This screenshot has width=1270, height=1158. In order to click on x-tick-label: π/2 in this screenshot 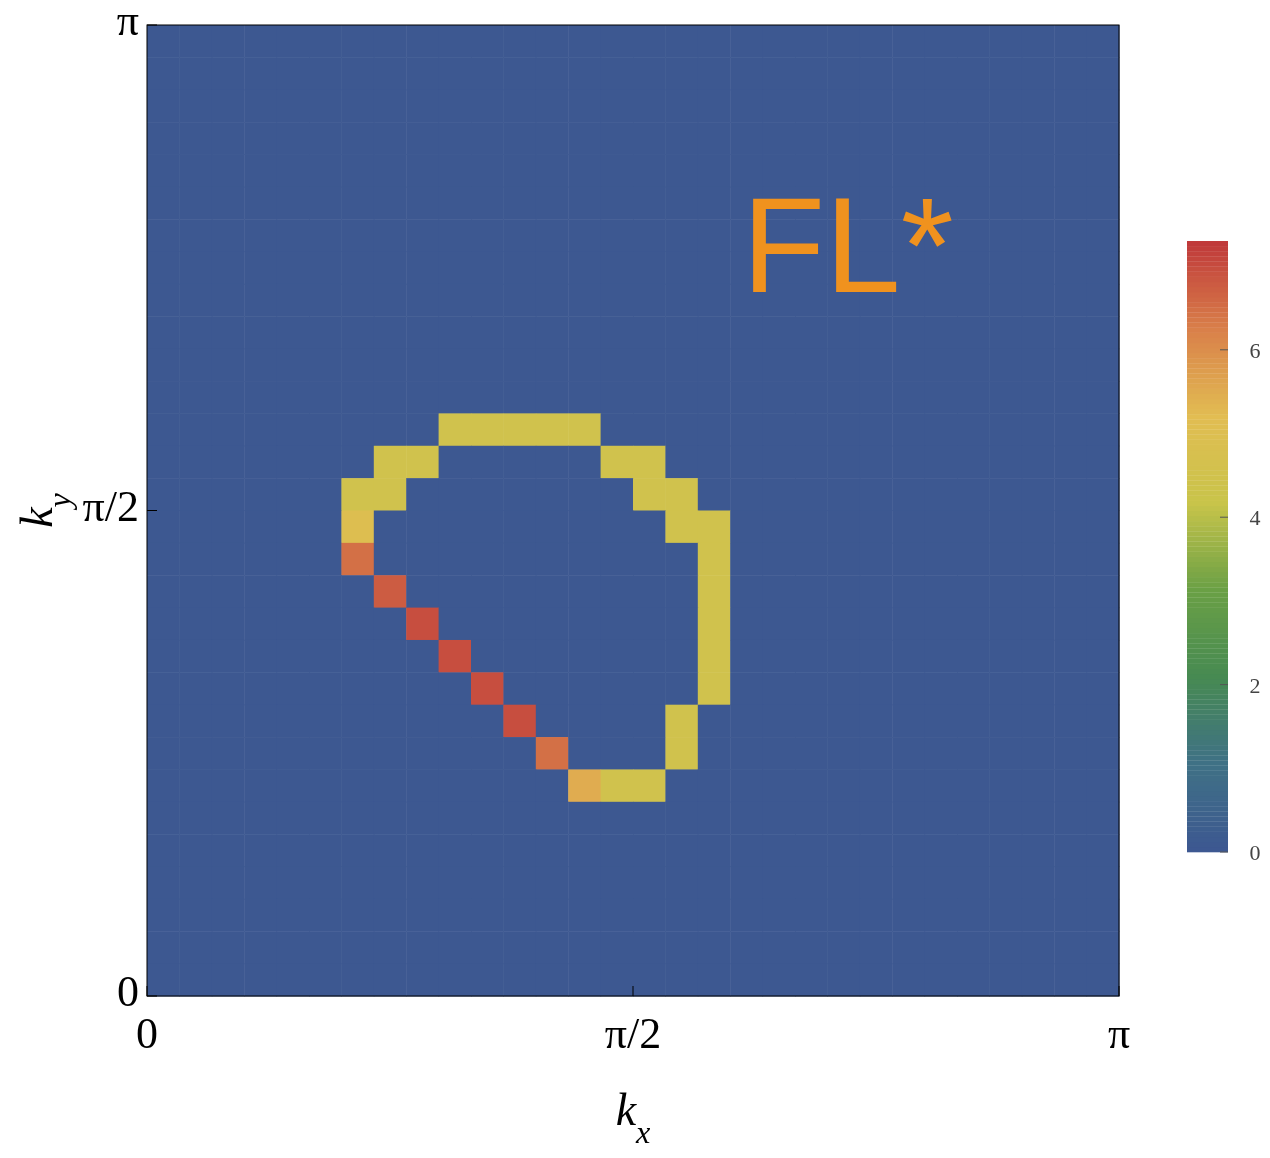, I will do `click(633, 1033)`.